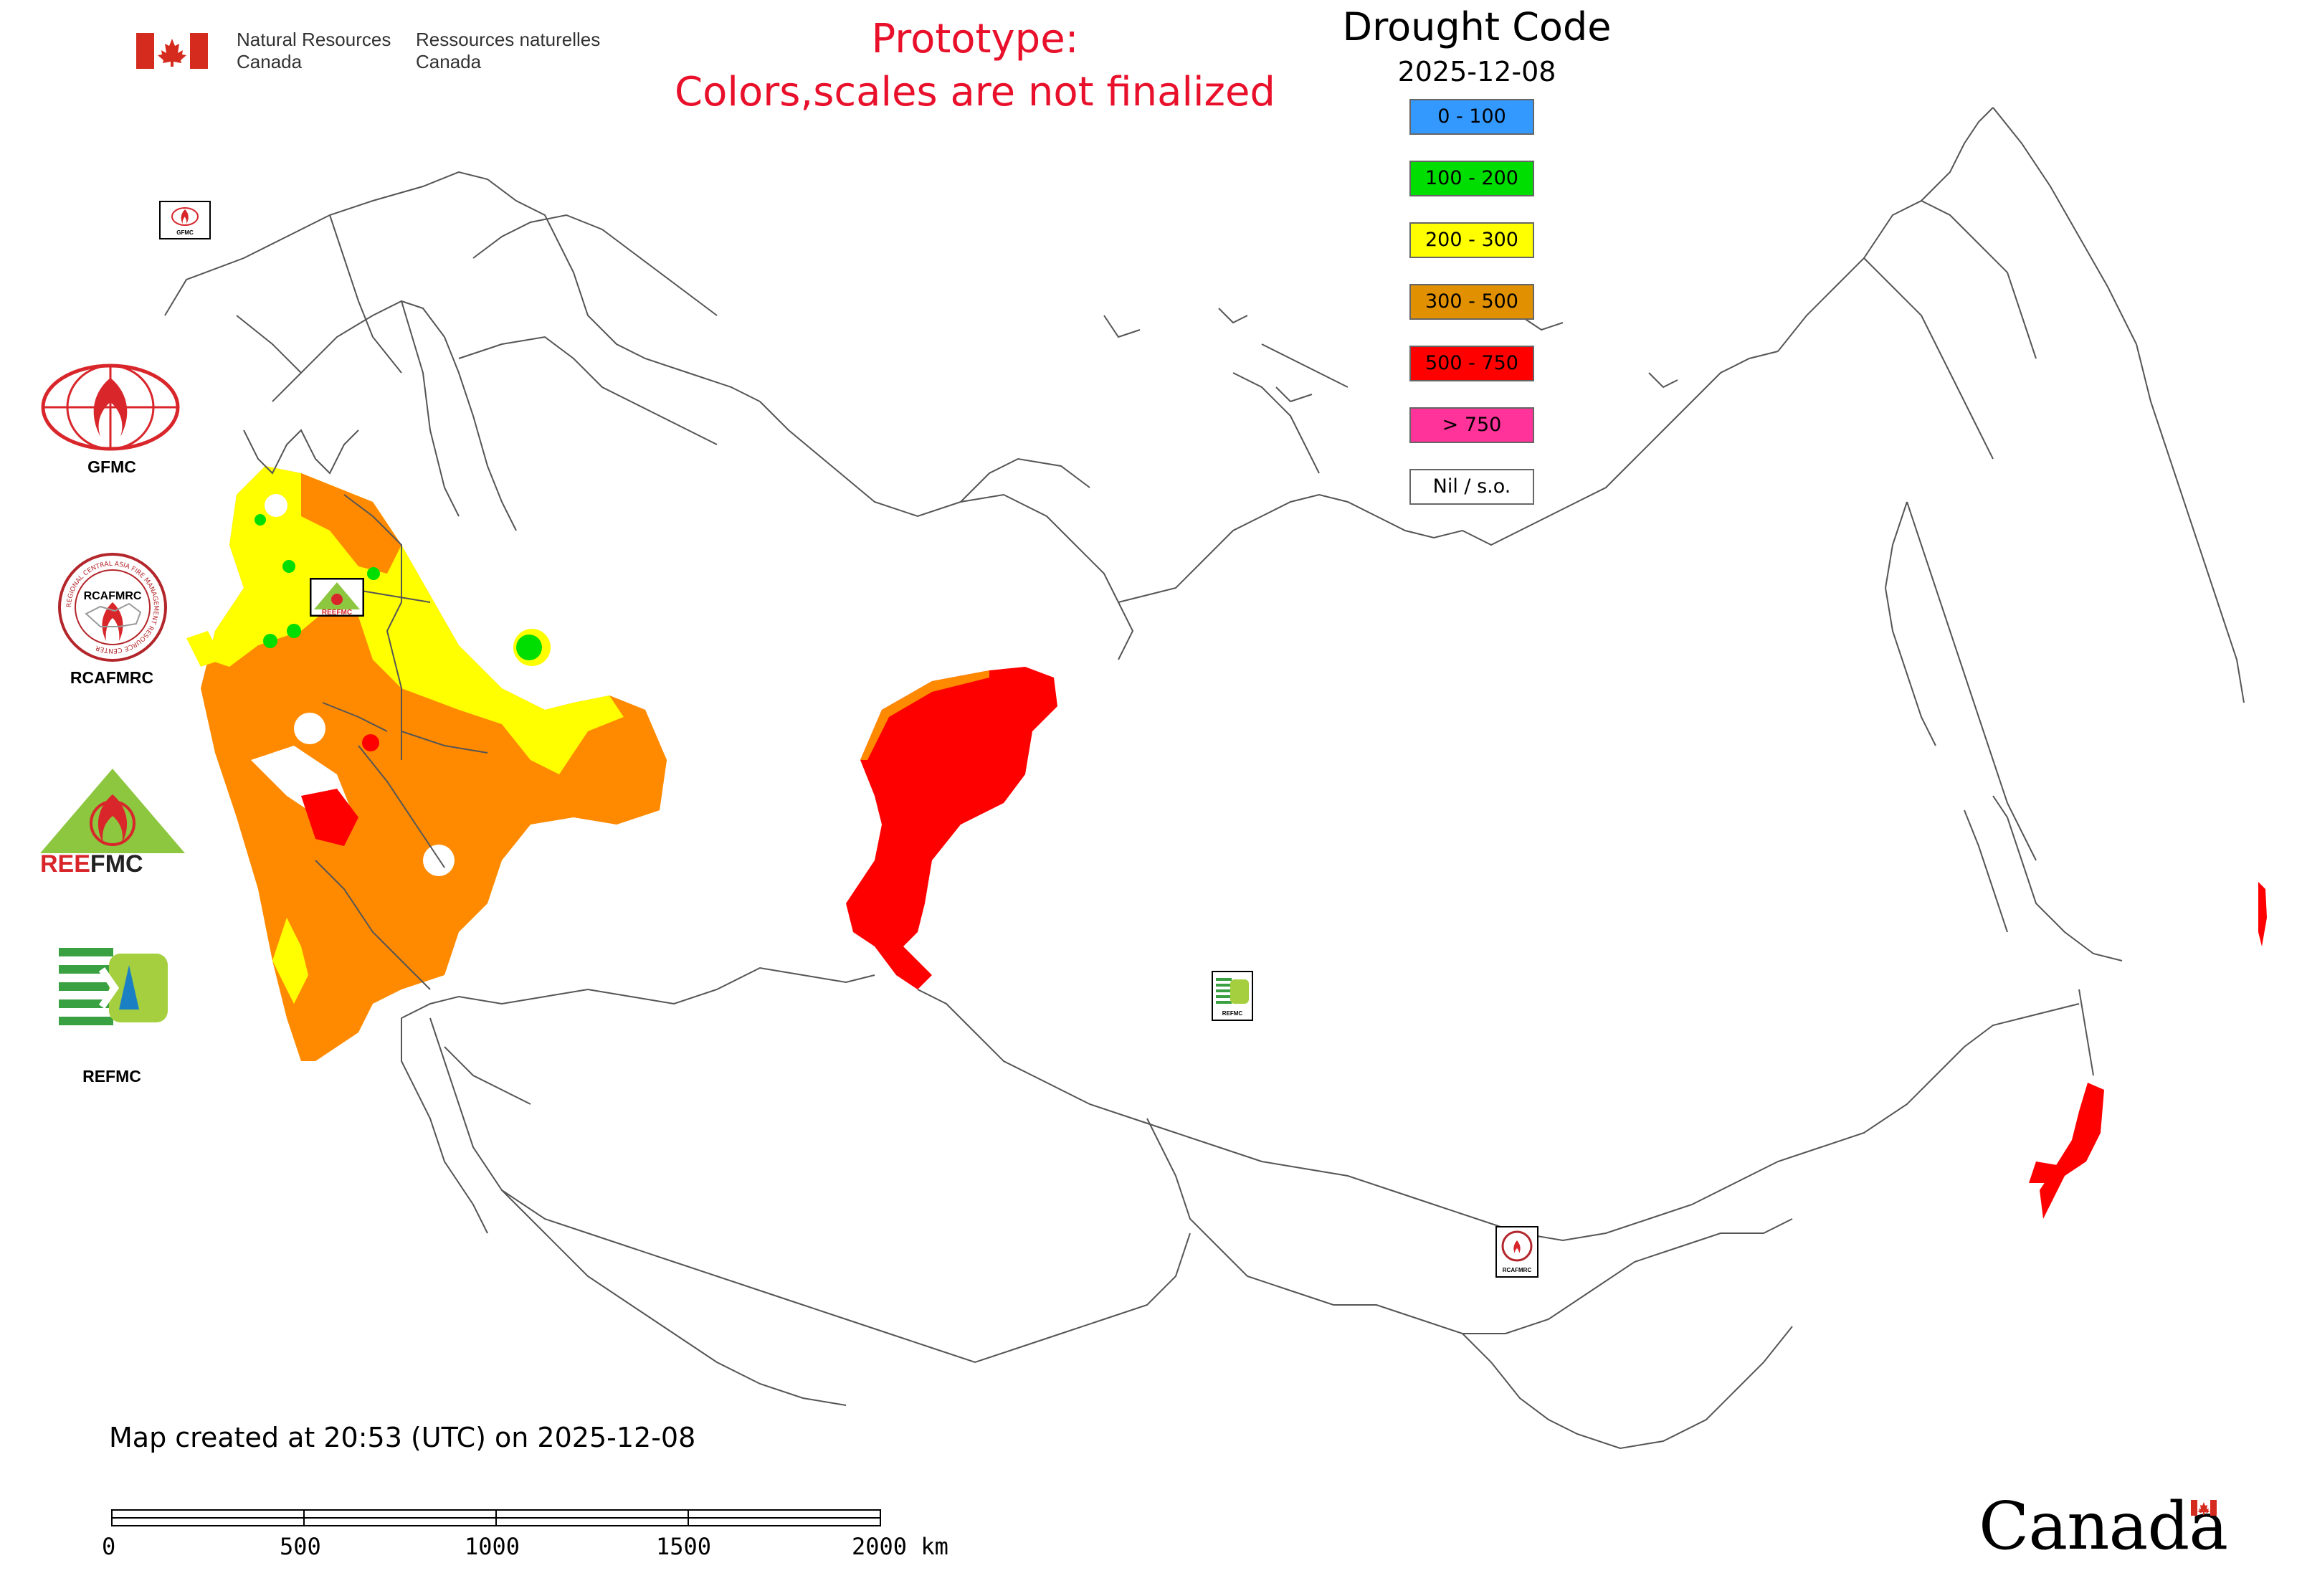 Image resolution: width=2302 pixels, height=1596 pixels. I want to click on rcafmrc-map-marker-label: RCAFMRC, so click(1517, 1270).